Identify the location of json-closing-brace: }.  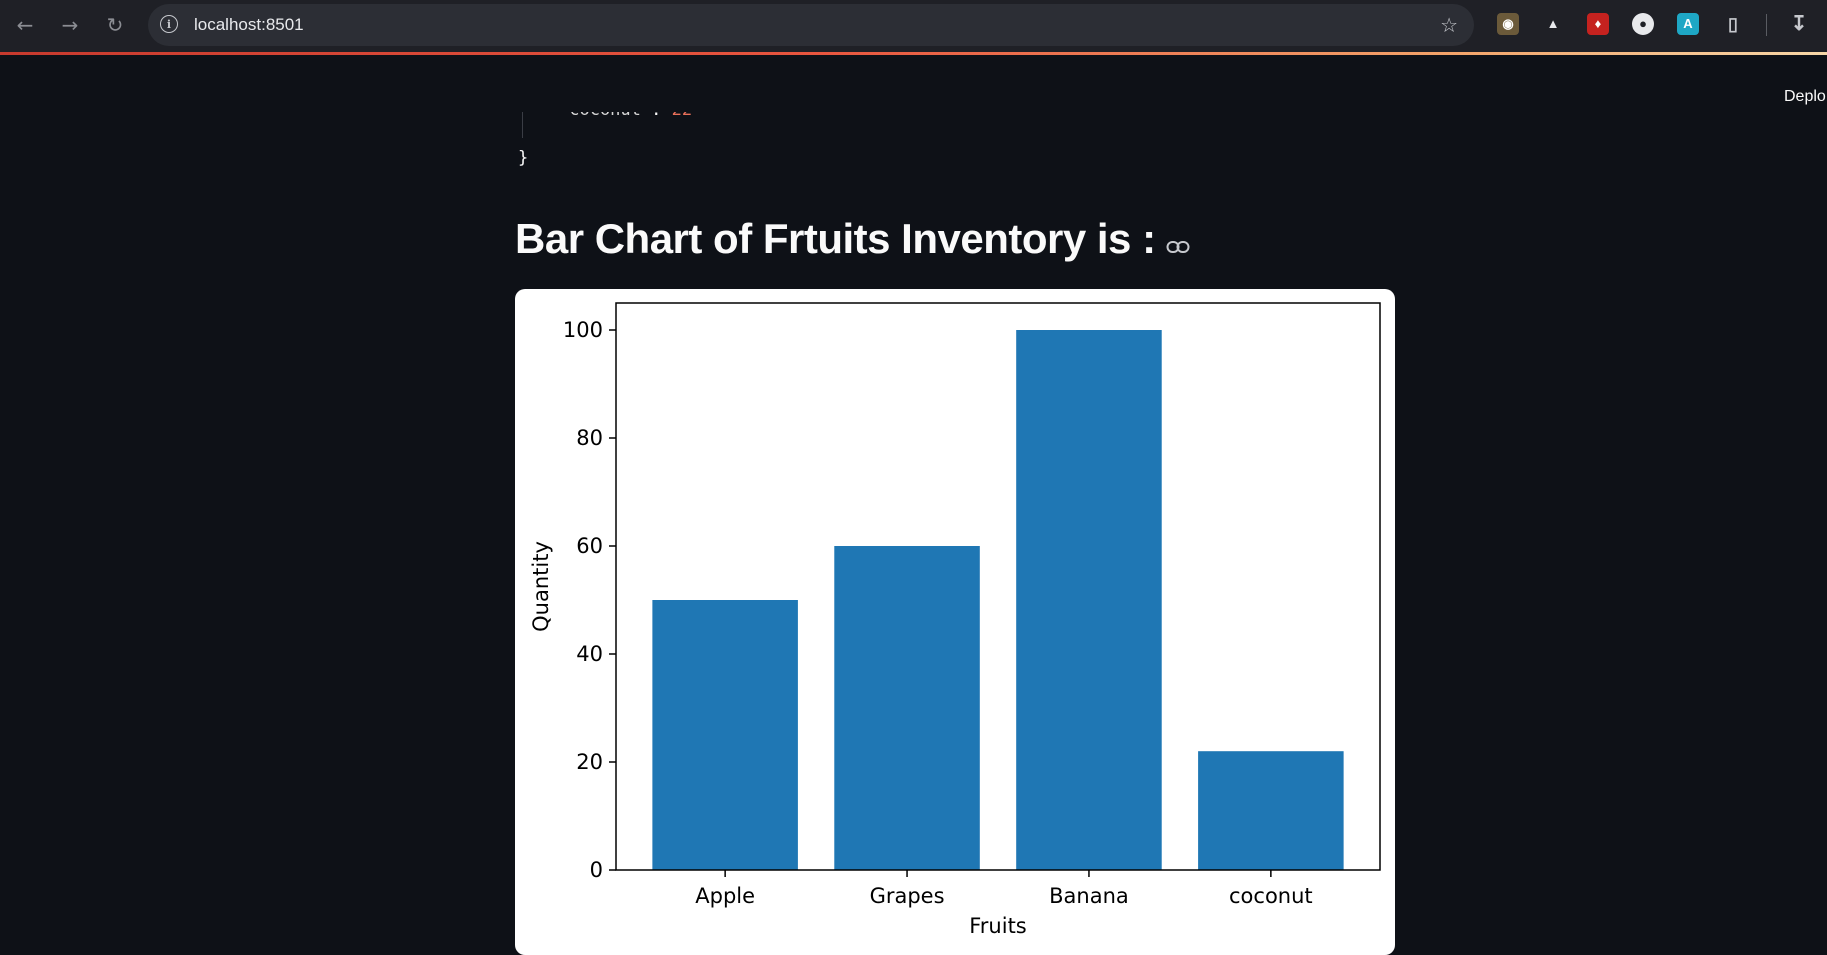
(523, 158).